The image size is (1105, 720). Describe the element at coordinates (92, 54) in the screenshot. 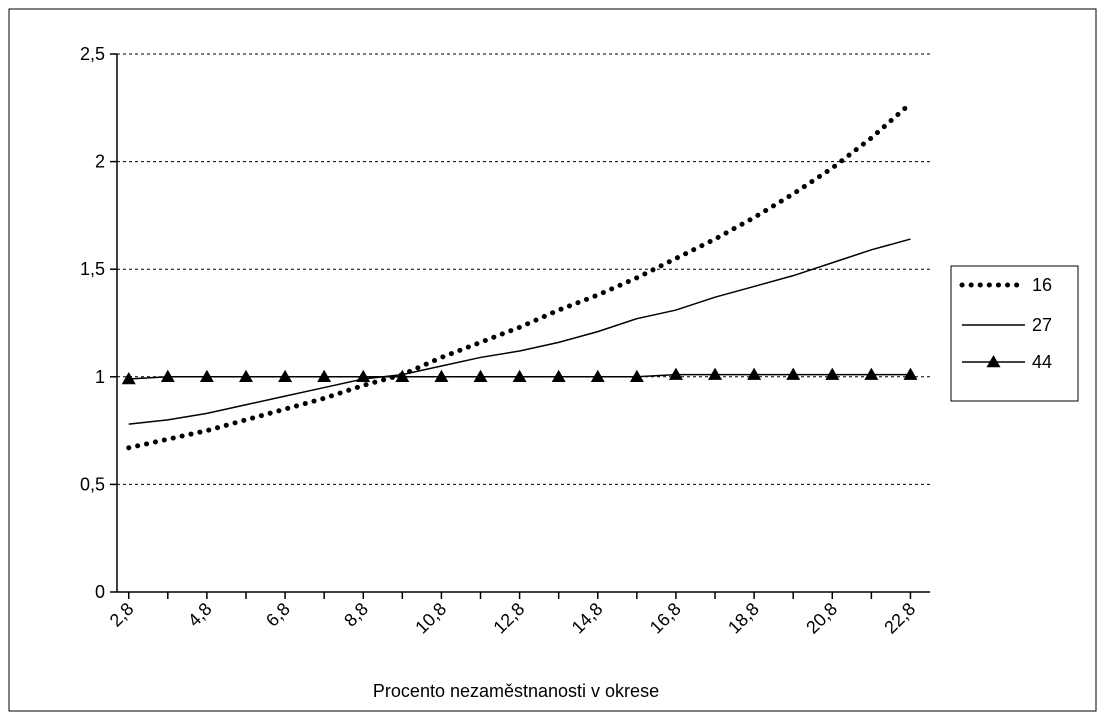

I see `y-tick-label: 2,5` at that location.